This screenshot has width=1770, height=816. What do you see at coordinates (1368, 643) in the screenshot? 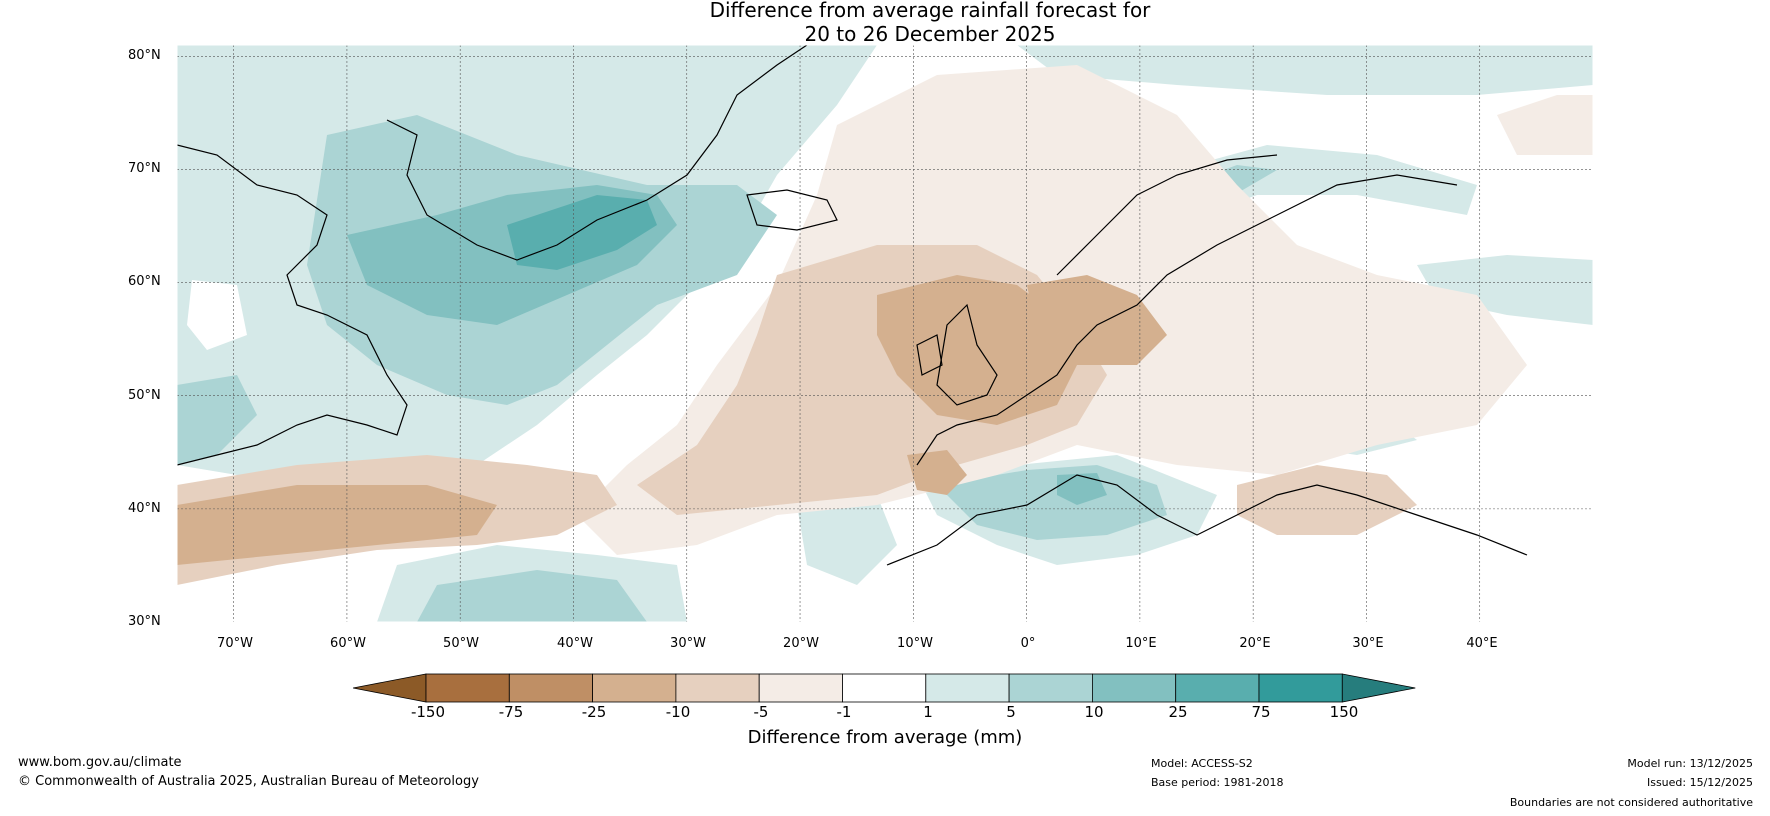
I see `lon-label-30e: 30°E` at bounding box center [1368, 643].